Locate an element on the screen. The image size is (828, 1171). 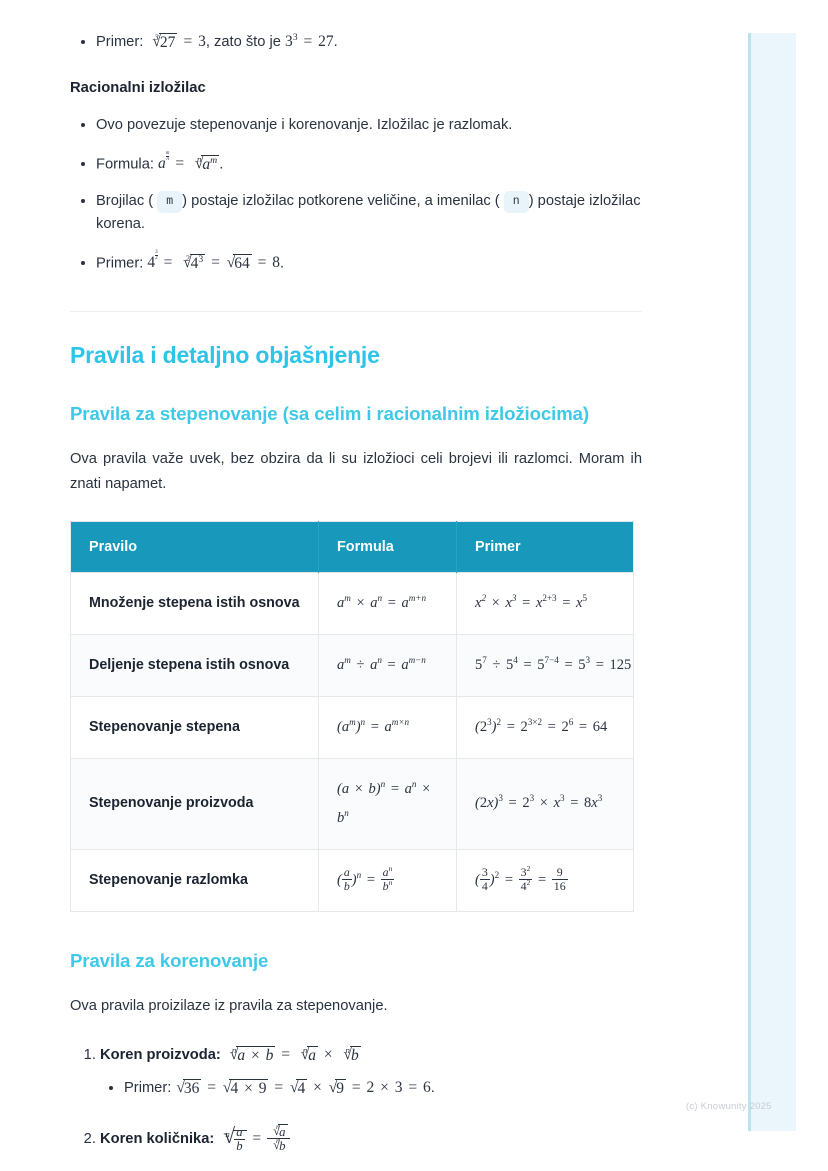
list-item: Koren količnika: n√ab = n√an√b is located at coordinates (371, 1136).